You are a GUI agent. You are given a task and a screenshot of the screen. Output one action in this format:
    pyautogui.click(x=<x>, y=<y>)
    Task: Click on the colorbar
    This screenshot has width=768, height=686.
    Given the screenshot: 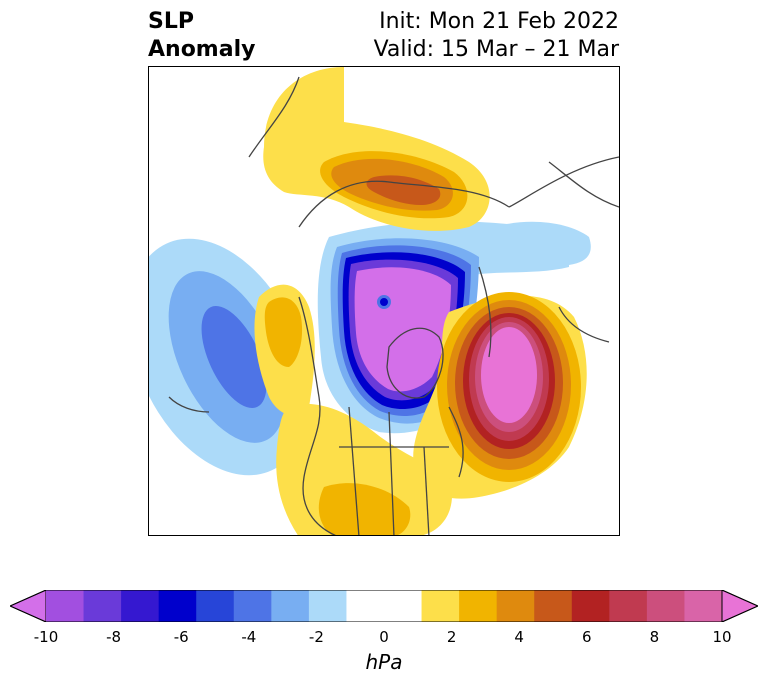 What is the action you would take?
    pyautogui.click(x=384, y=606)
    